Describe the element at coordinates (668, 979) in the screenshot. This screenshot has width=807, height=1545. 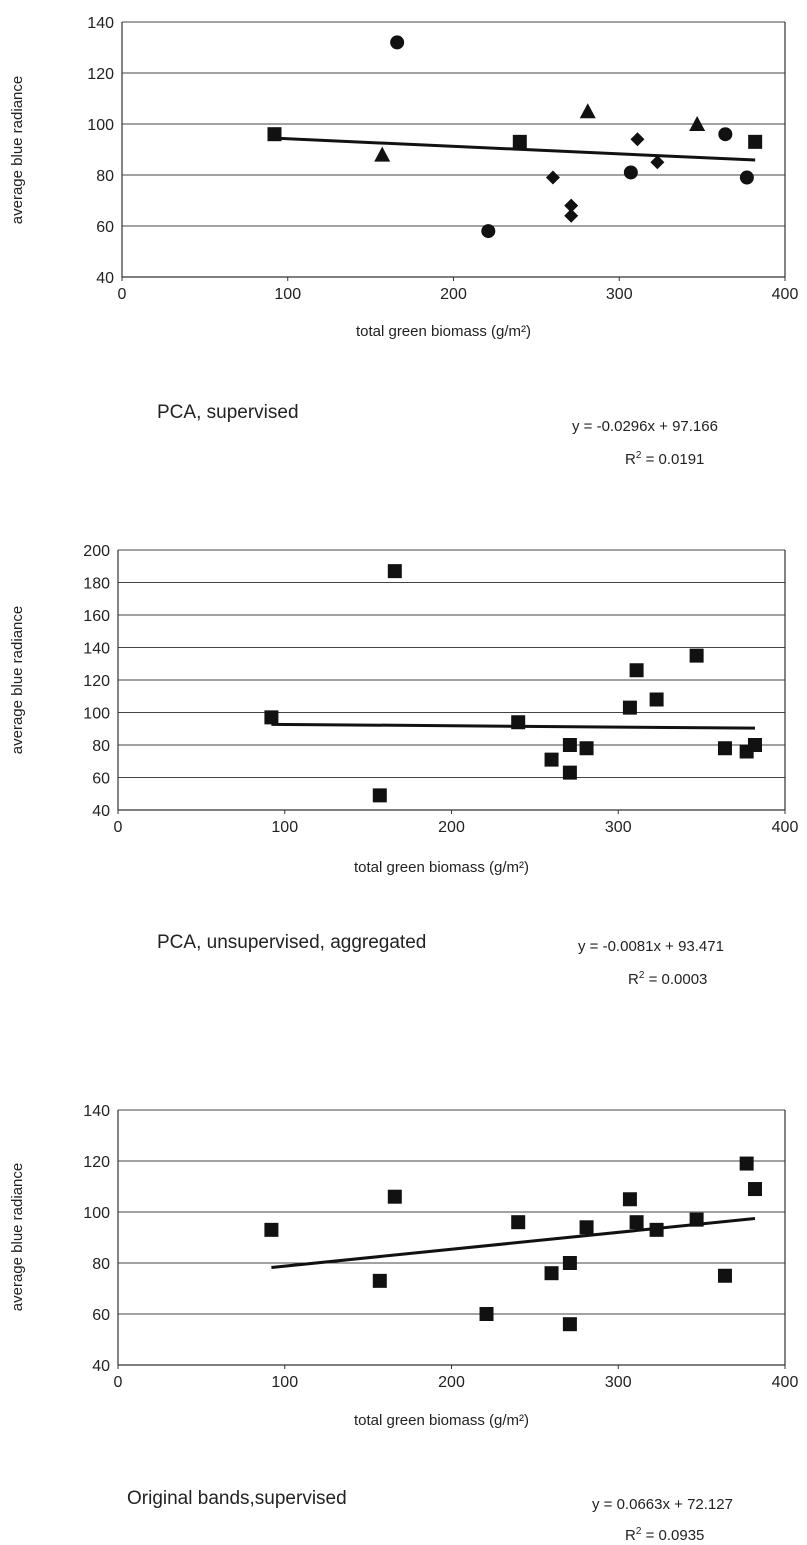
I see `r-squared-label: R2 = 0.0003` at that location.